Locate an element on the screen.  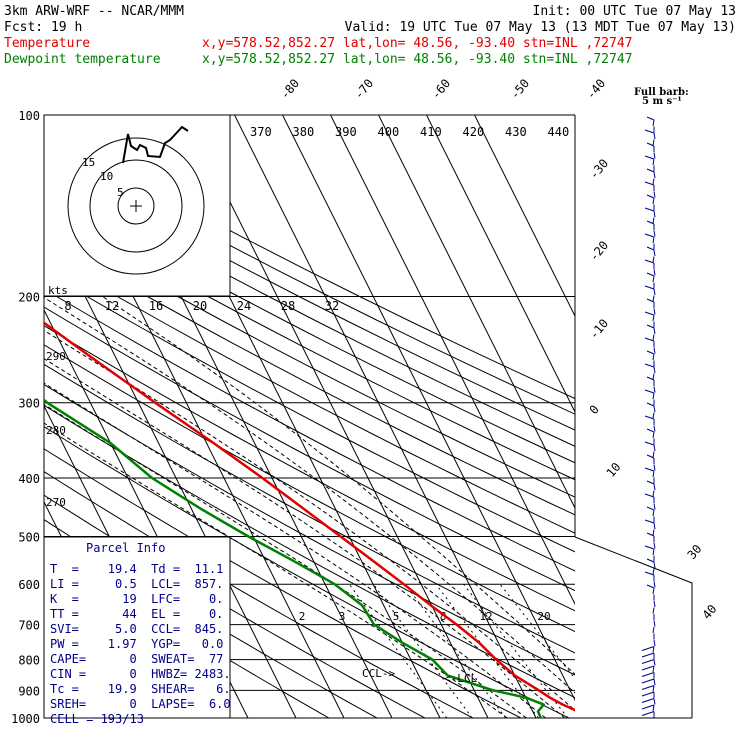
forecast-hour: Fcst: 19 h is located at coordinates (43, 27).